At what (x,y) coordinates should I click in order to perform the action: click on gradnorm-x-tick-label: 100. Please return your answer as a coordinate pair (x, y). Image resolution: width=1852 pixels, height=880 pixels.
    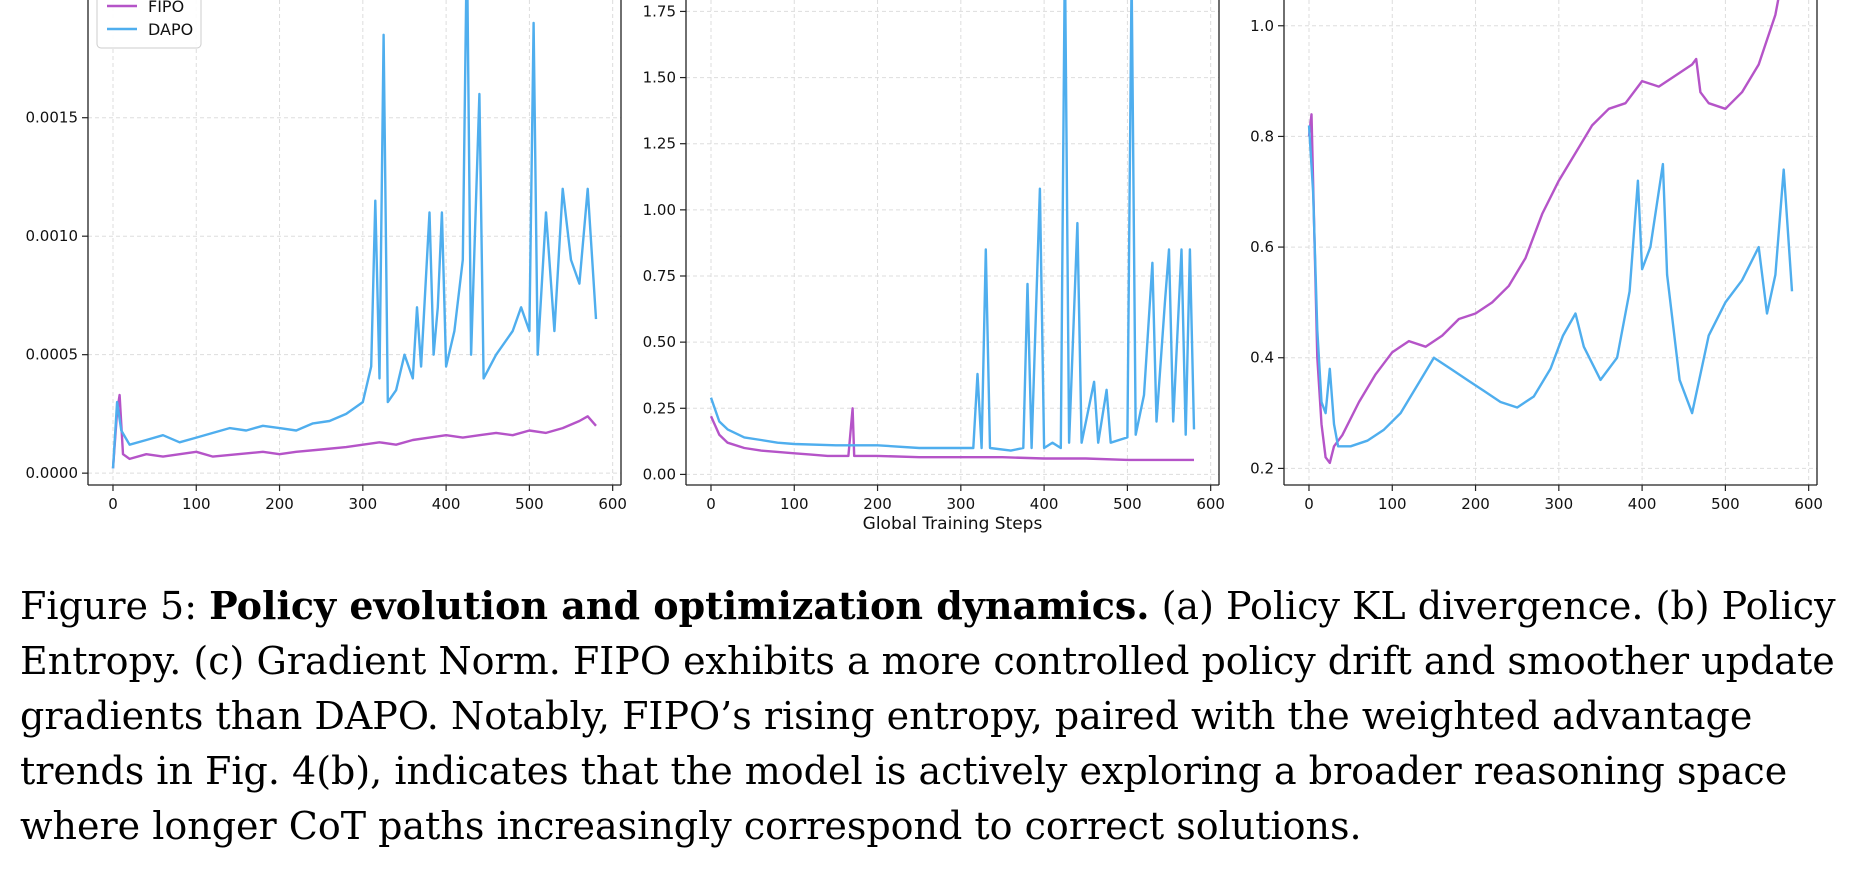
    Looking at the image, I should click on (1392, 504).